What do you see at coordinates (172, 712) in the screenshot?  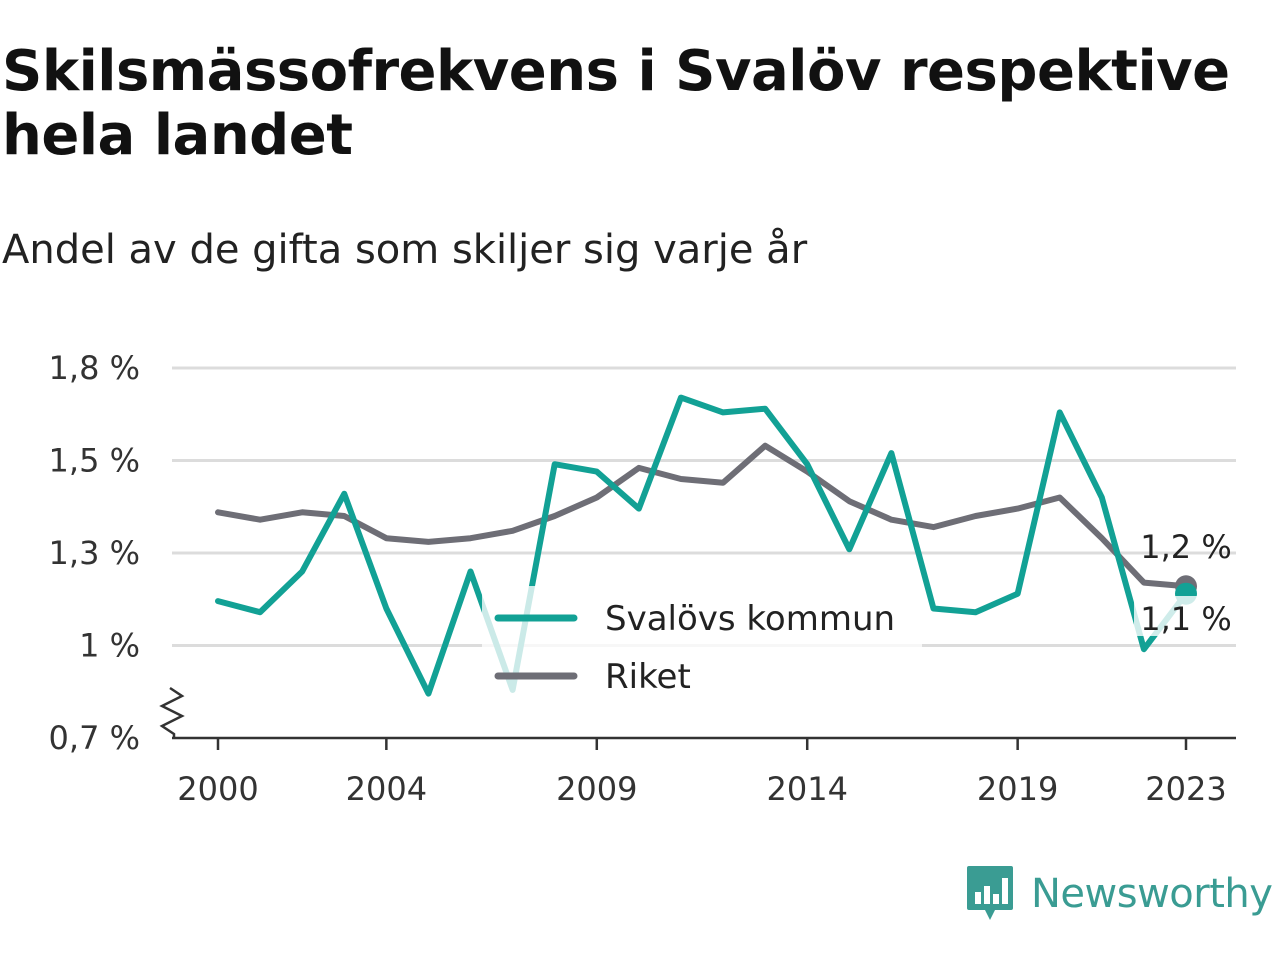 I see `axis-break-mark` at bounding box center [172, 712].